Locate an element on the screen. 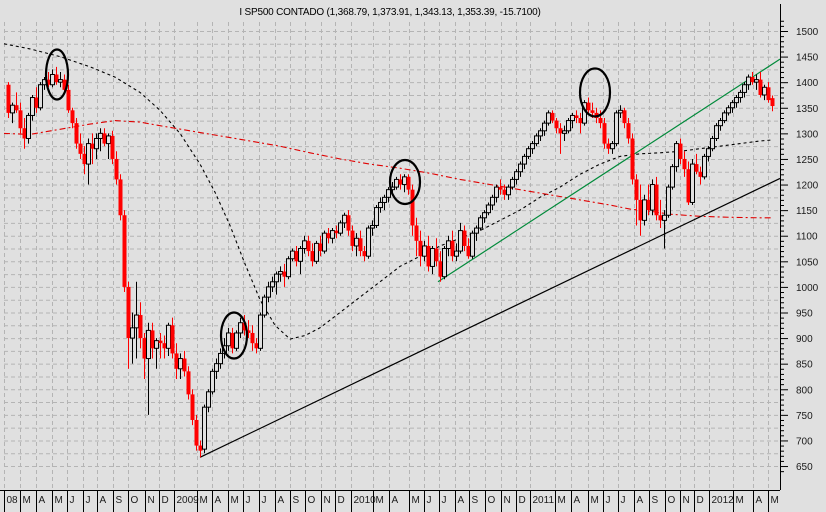  y-tick-label: 950 is located at coordinates (804, 313).